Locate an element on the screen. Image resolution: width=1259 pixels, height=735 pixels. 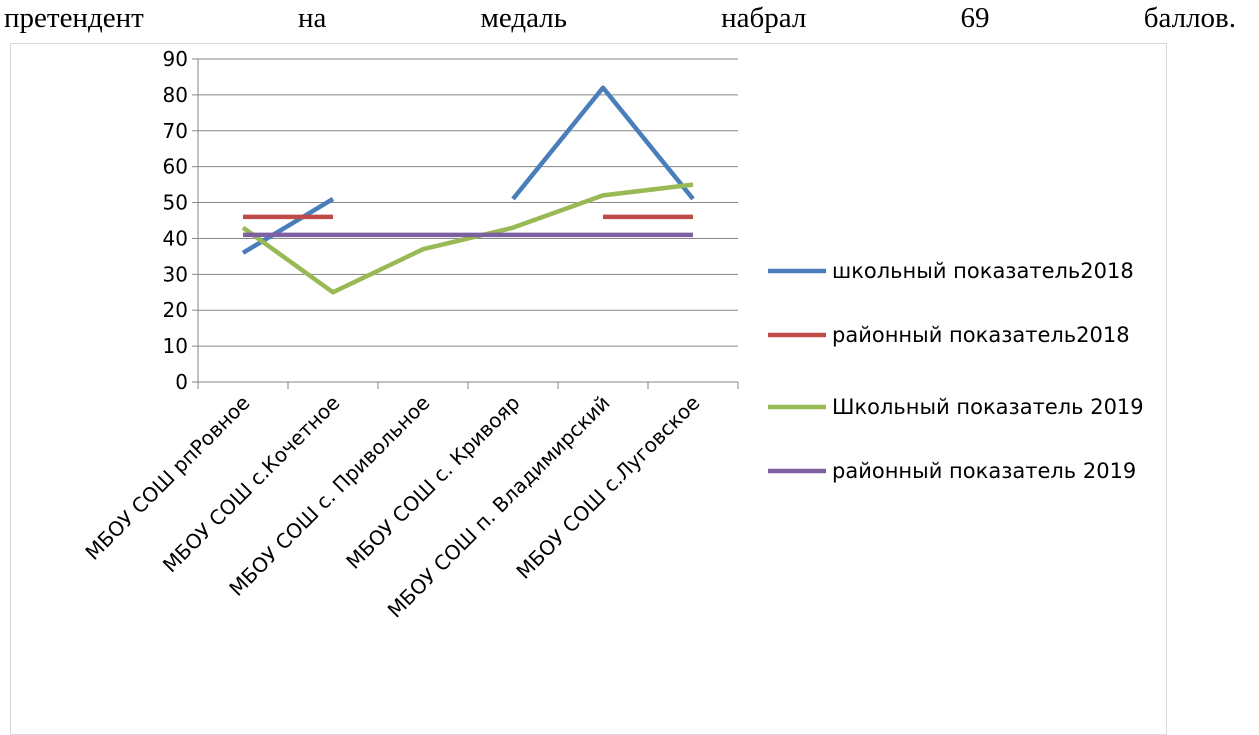
x-tick-label: МБОУ СОШ с.Луговское is located at coordinates (607, 487).